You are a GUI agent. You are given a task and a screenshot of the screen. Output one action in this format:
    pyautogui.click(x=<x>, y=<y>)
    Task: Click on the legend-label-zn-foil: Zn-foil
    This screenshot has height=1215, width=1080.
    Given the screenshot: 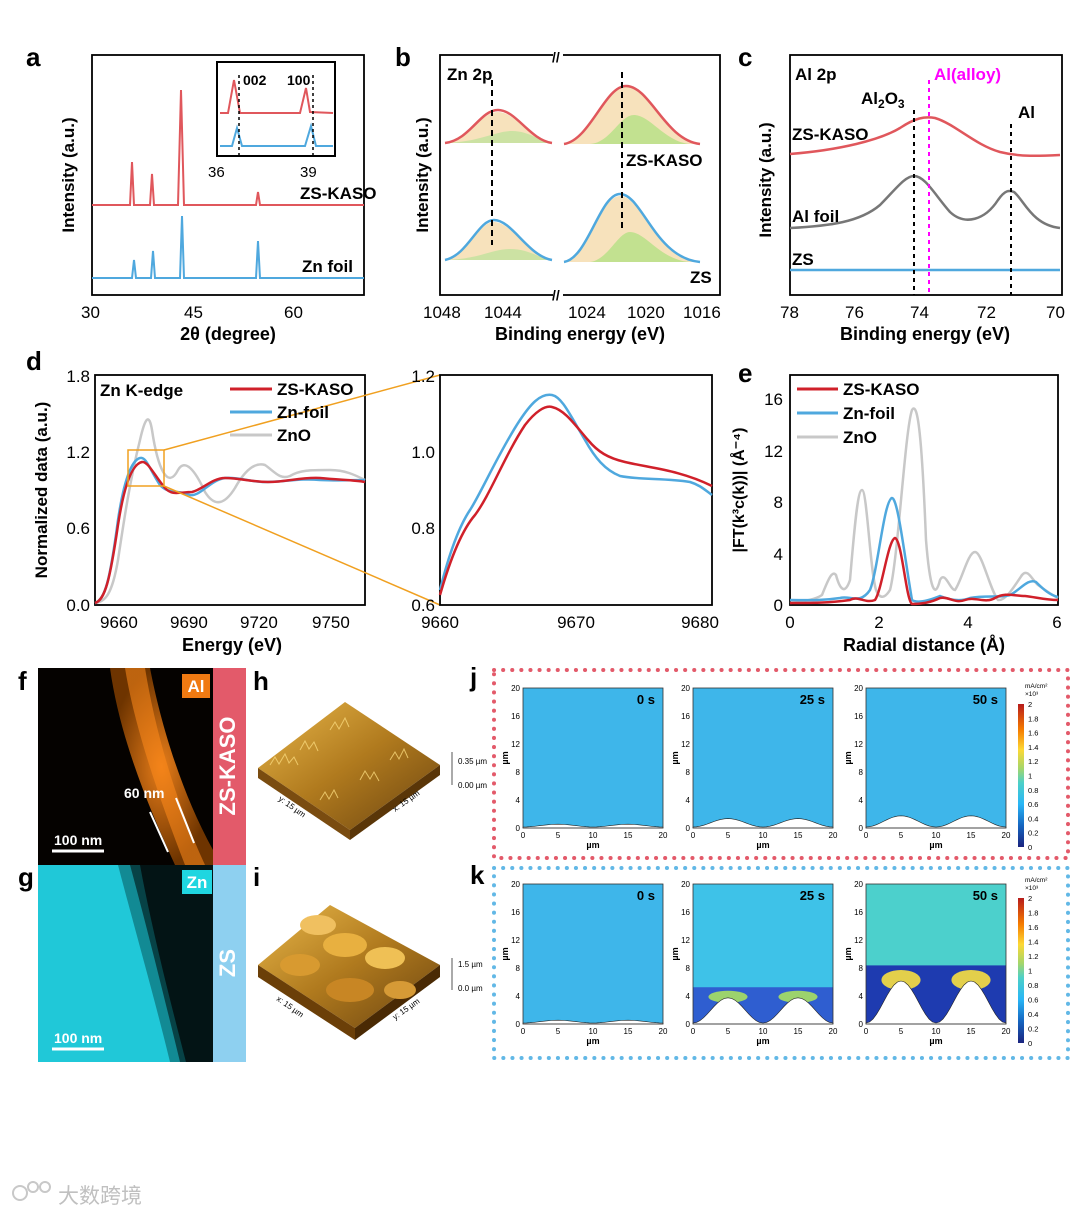 What is the action you would take?
    pyautogui.click(x=303, y=412)
    